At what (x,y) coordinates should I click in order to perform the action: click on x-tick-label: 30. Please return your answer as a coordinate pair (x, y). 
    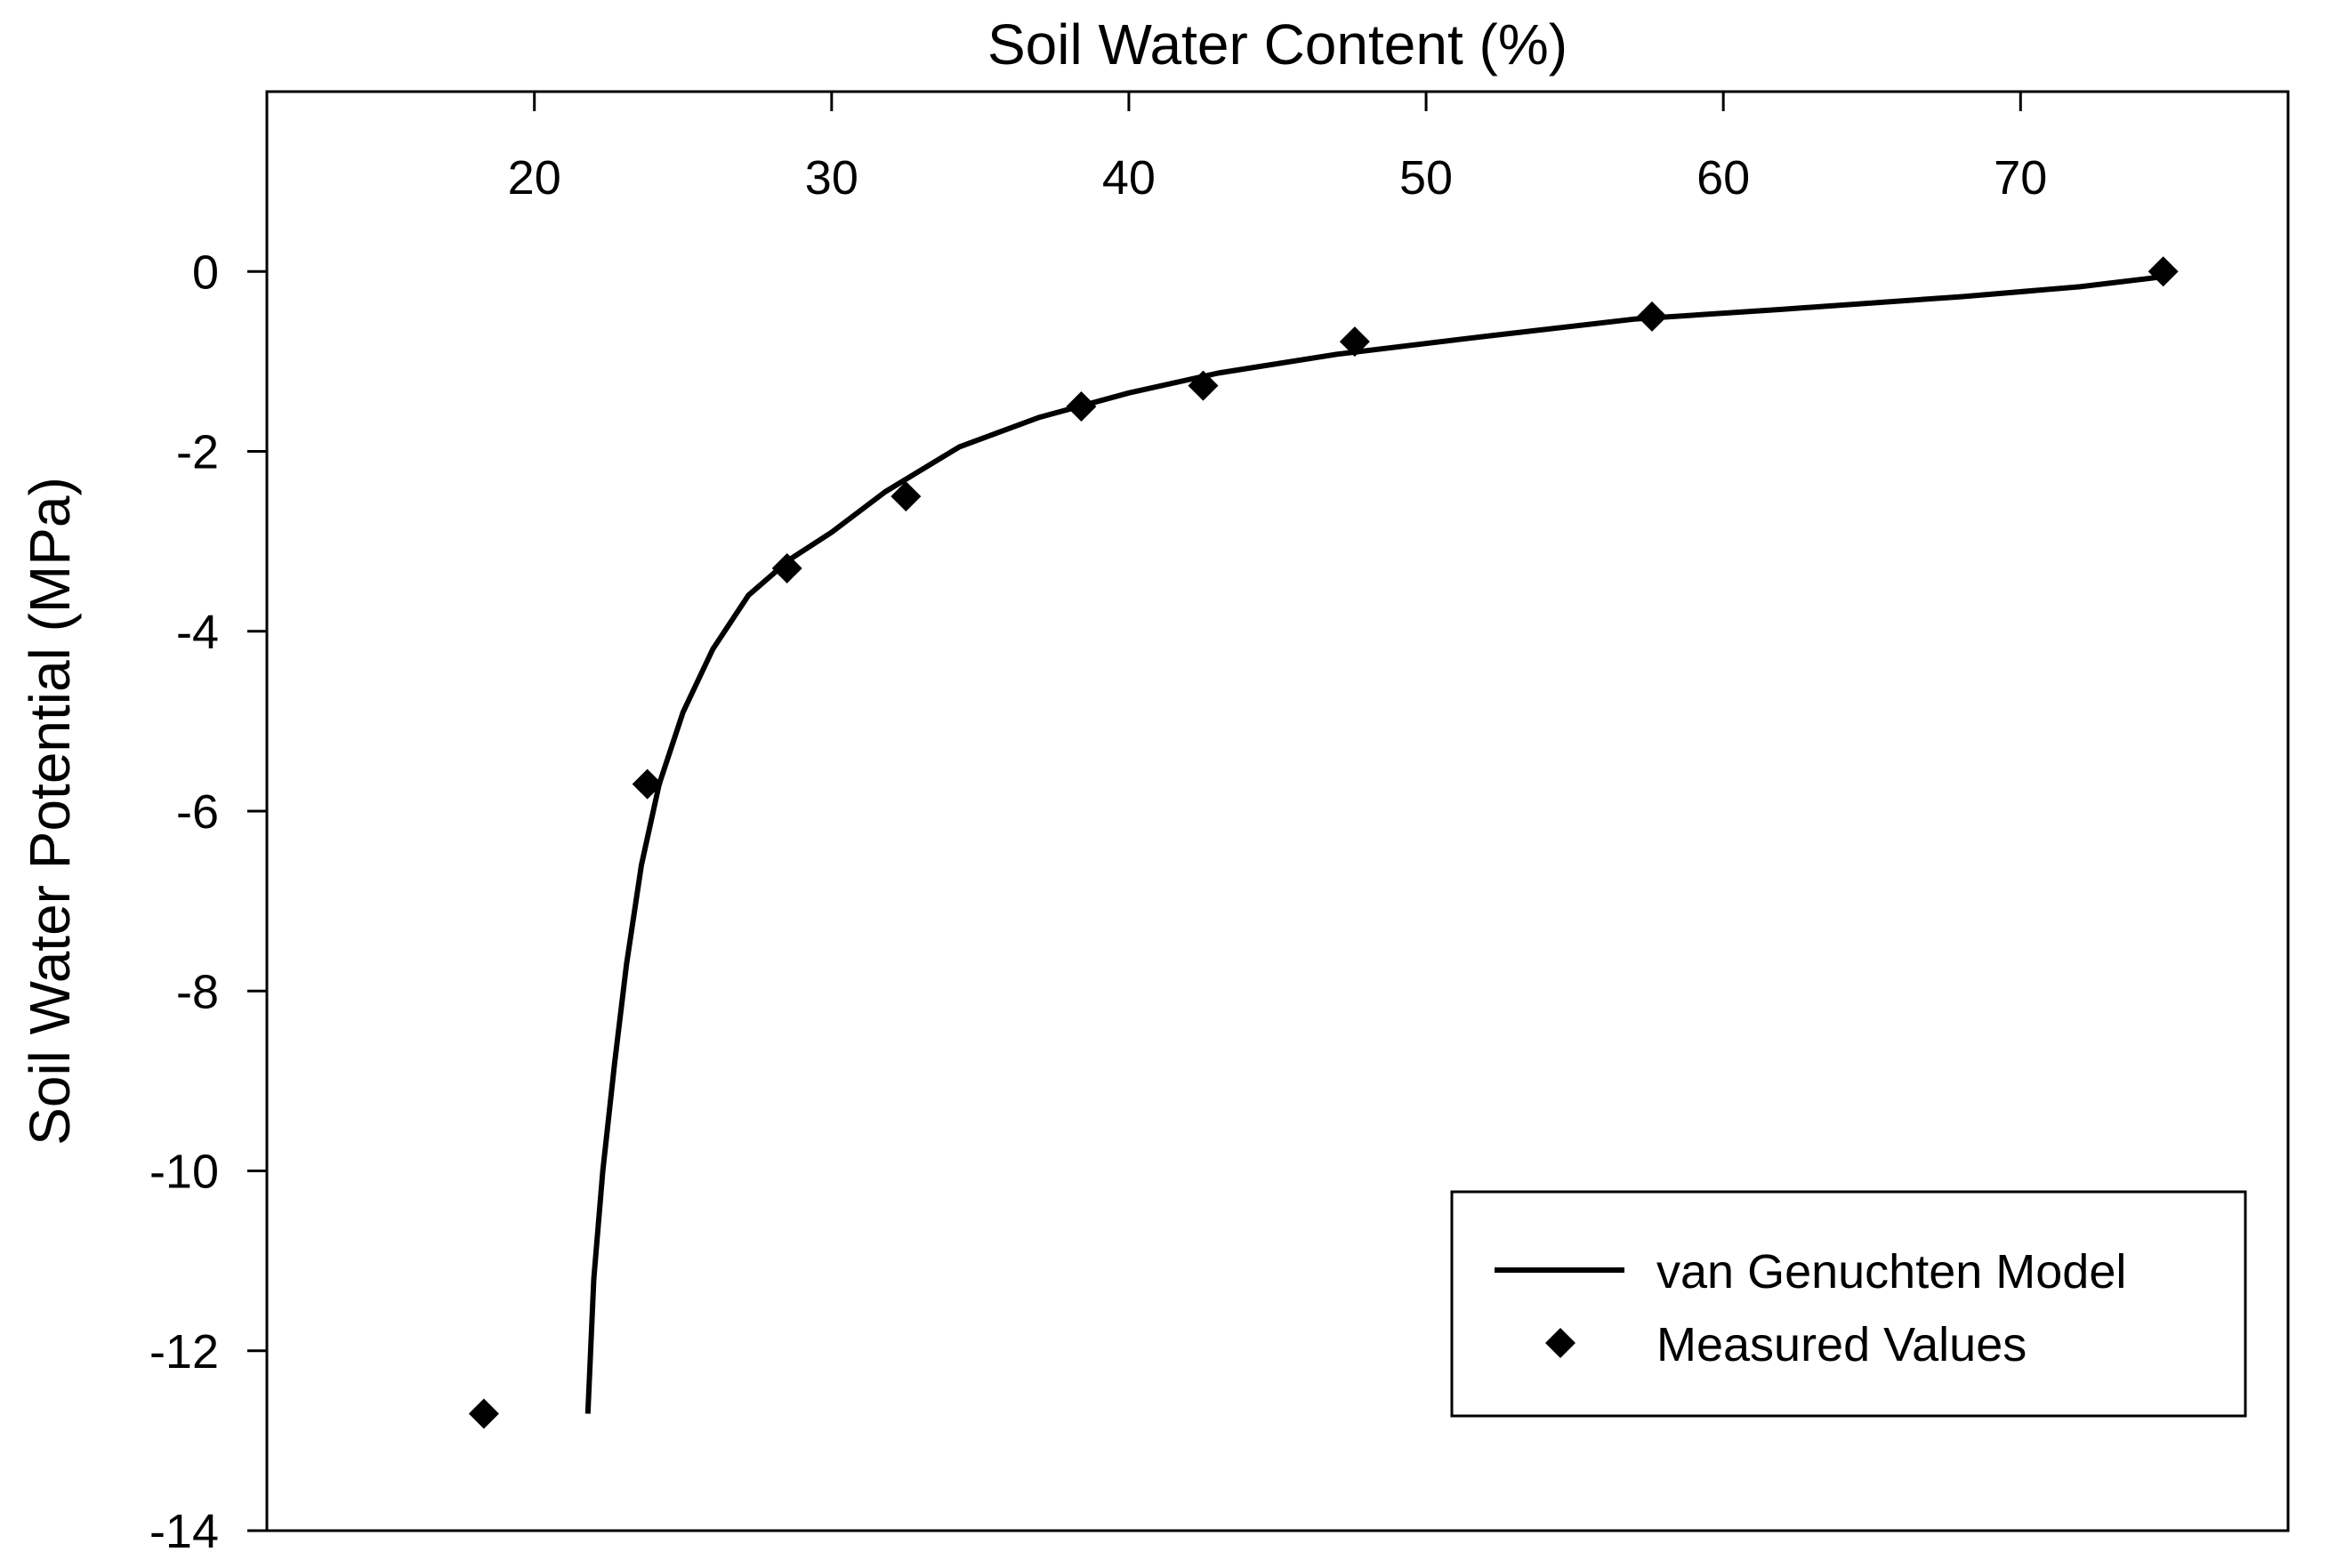
    Looking at the image, I should click on (831, 178).